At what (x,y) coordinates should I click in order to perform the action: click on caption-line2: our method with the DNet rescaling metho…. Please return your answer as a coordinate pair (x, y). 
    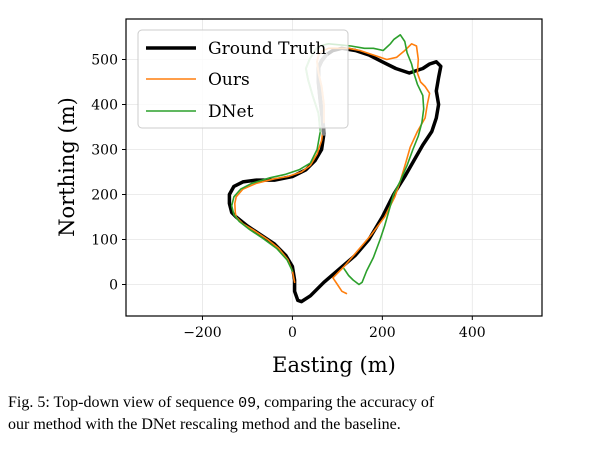
    Looking at the image, I should click on (204, 424).